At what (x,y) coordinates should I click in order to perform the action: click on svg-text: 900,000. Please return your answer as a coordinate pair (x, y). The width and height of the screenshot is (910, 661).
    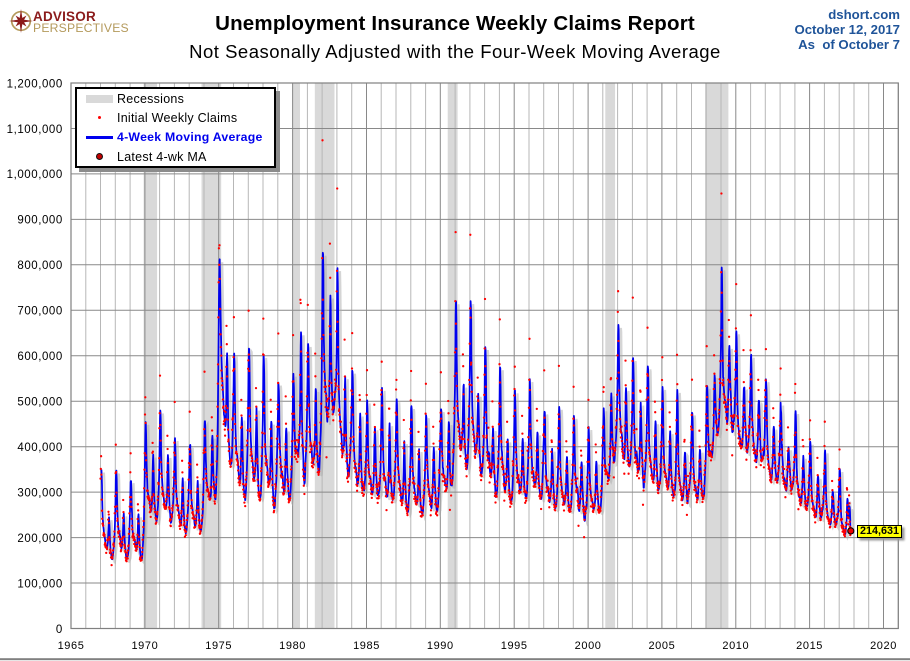
    Looking at the image, I should click on (39, 221).